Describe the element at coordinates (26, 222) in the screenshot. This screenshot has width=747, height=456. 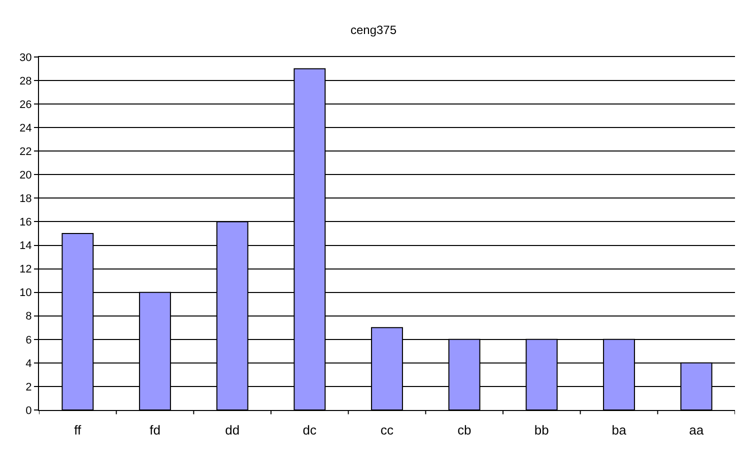
I see `y-tick-label: 16` at that location.